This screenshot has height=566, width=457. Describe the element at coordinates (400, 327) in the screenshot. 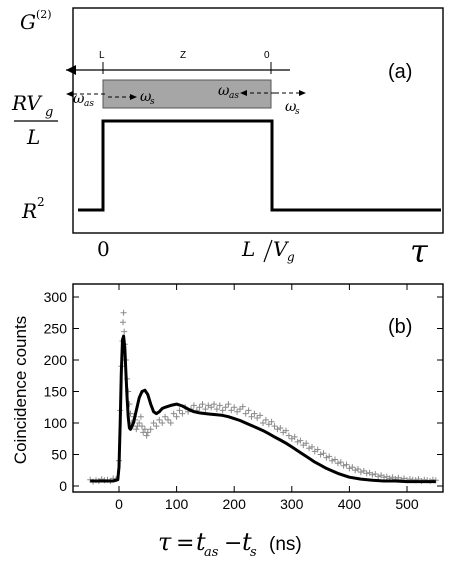

I see `panel-b-label: (b)` at that location.